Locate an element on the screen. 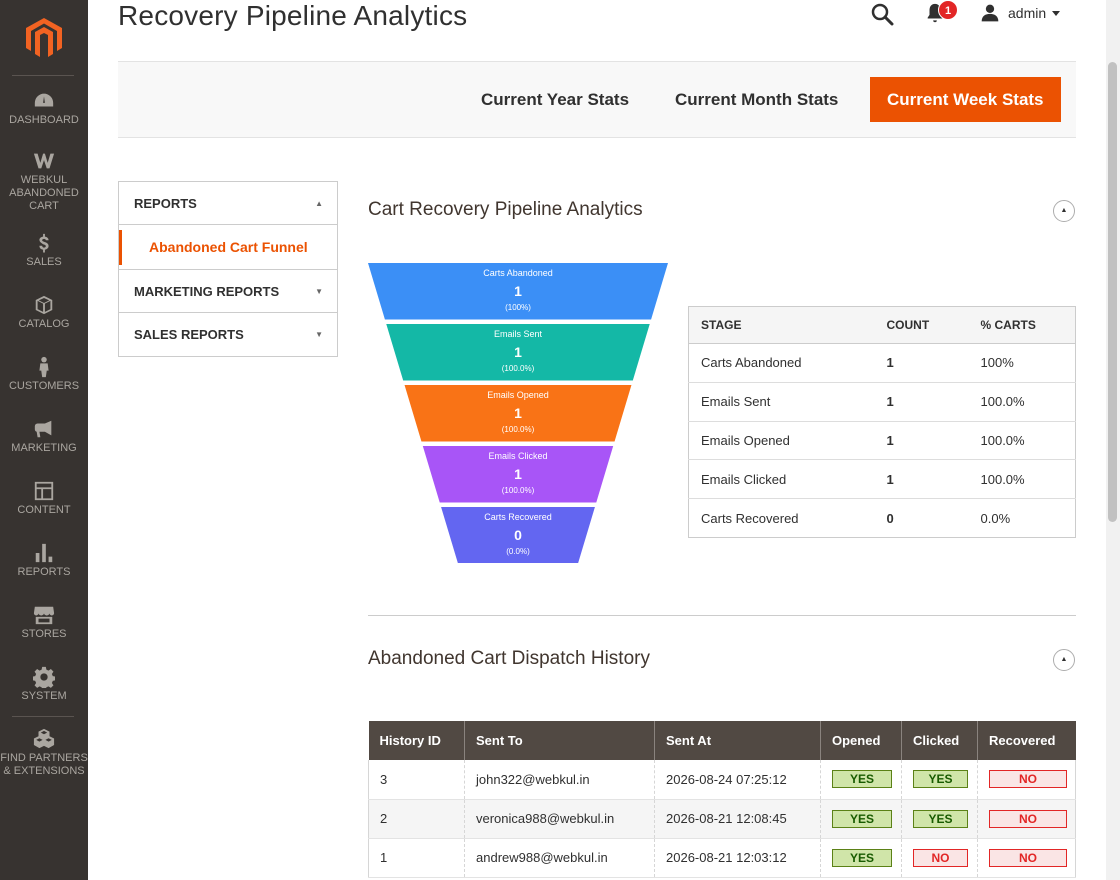 This screenshot has width=1120, height=880. megaphone-icon is located at coordinates (44, 429).